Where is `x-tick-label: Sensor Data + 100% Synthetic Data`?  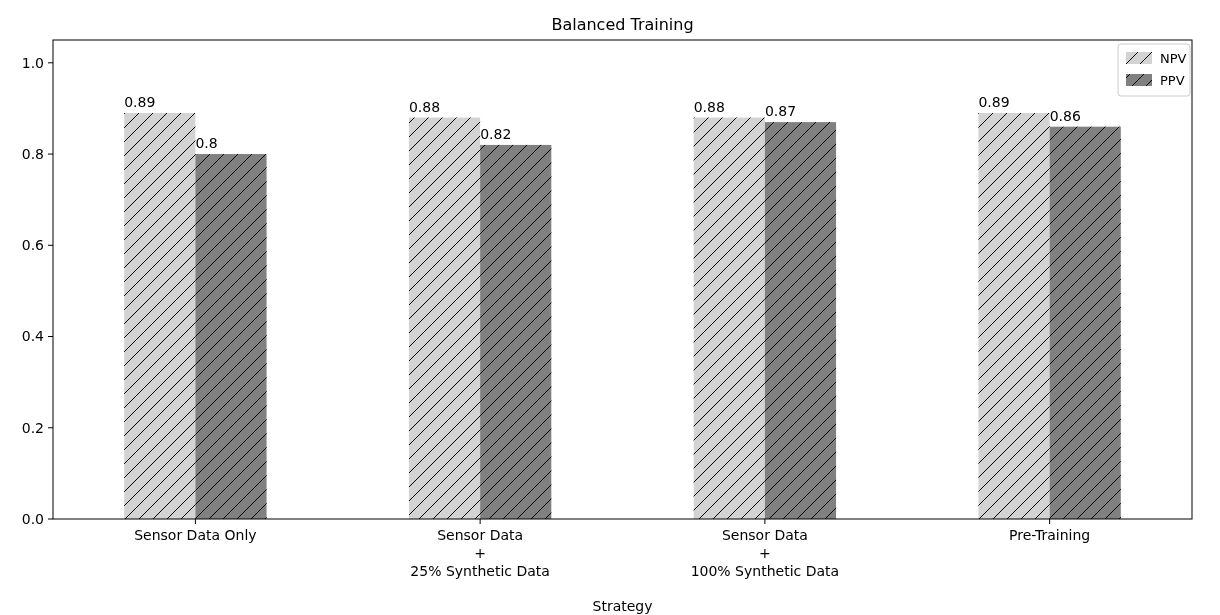 x-tick-label: Sensor Data + 100% Synthetic Data is located at coordinates (765, 553).